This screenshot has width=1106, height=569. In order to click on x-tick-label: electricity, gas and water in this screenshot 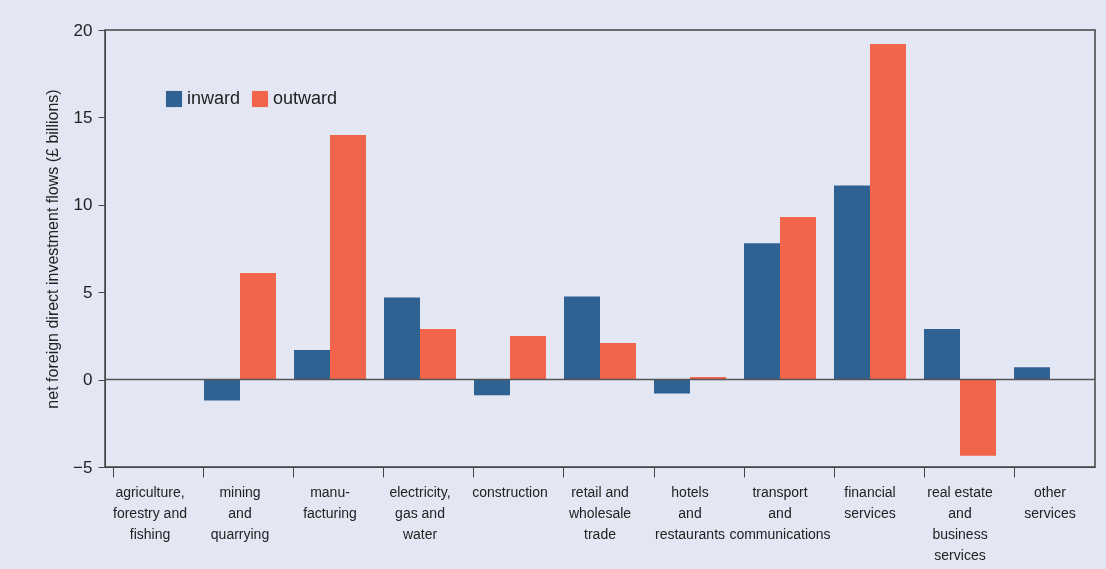, I will do `click(420, 512)`.